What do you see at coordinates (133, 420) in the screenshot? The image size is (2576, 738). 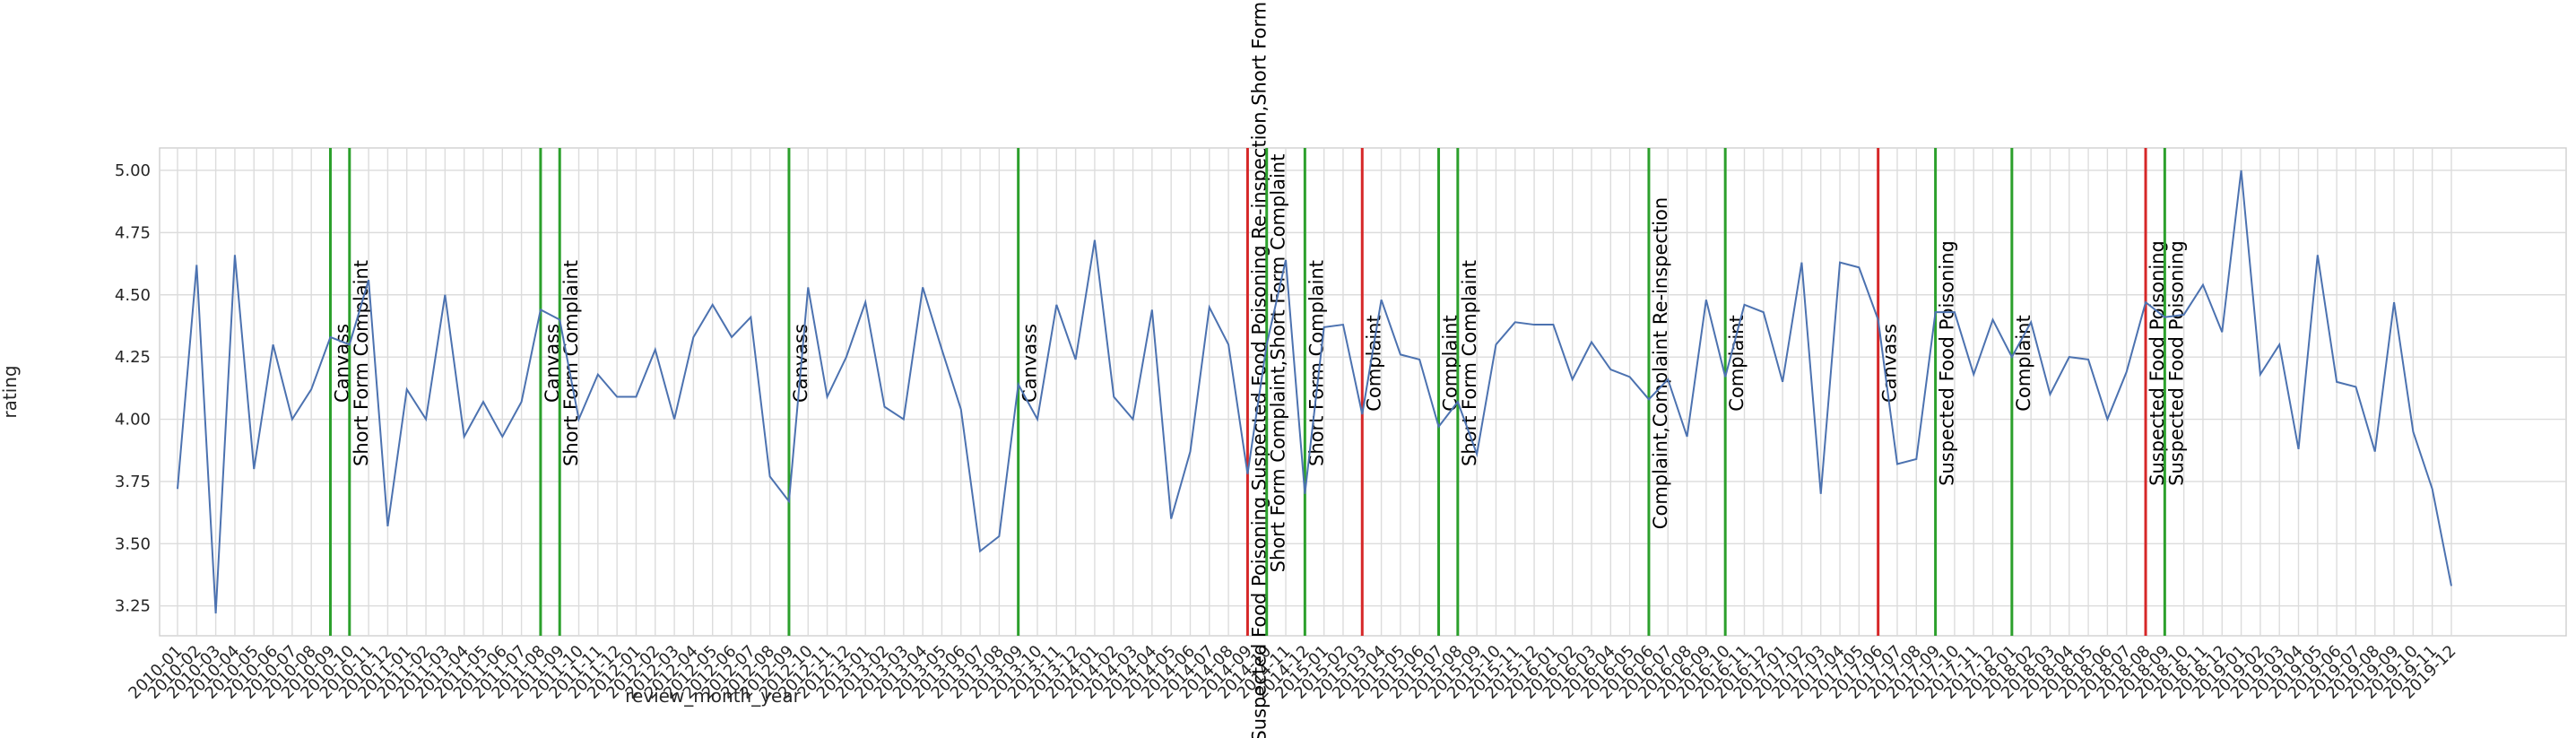 I see `y-tick-label: 4.00` at bounding box center [133, 420].